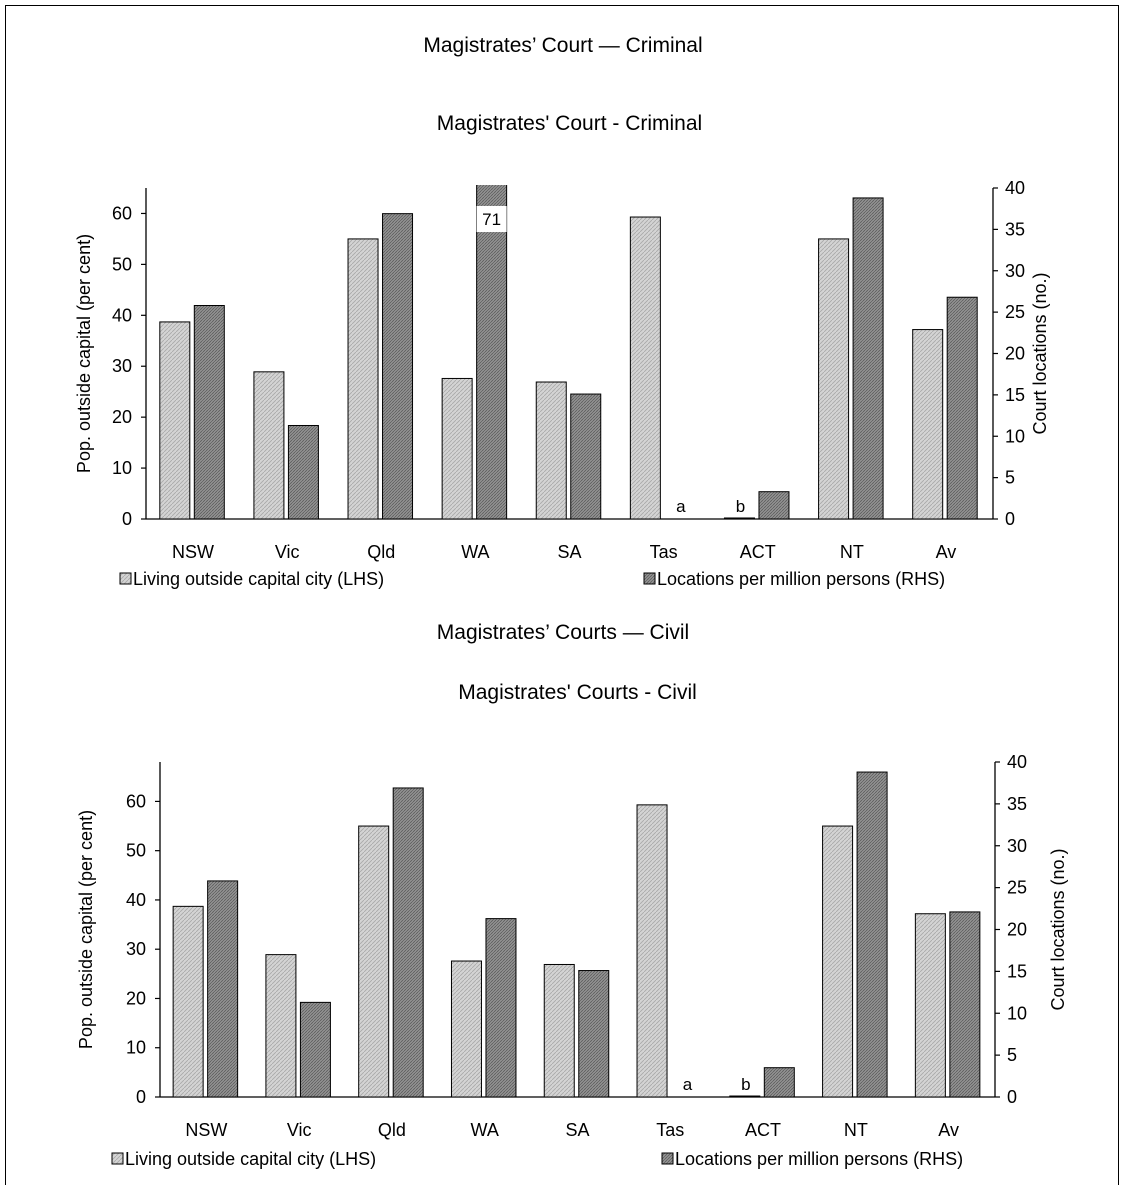 This screenshot has height=1185, width=1124. I want to click on category-label-nt: NT, so click(856, 1130).